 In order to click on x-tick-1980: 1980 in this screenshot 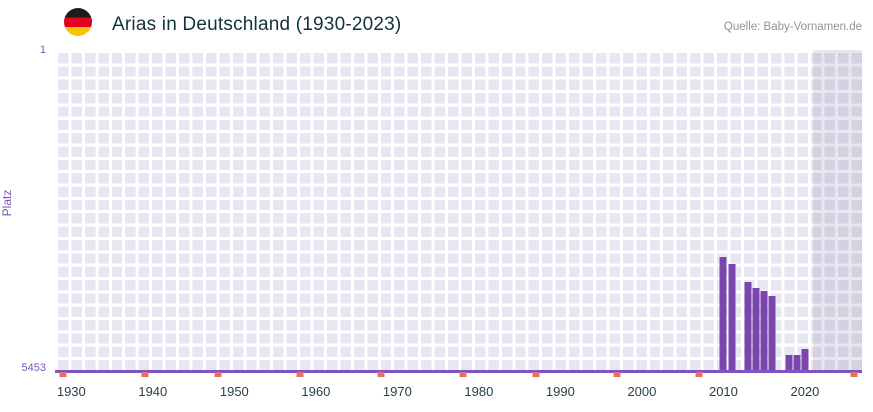, I will do `click(479, 391)`.